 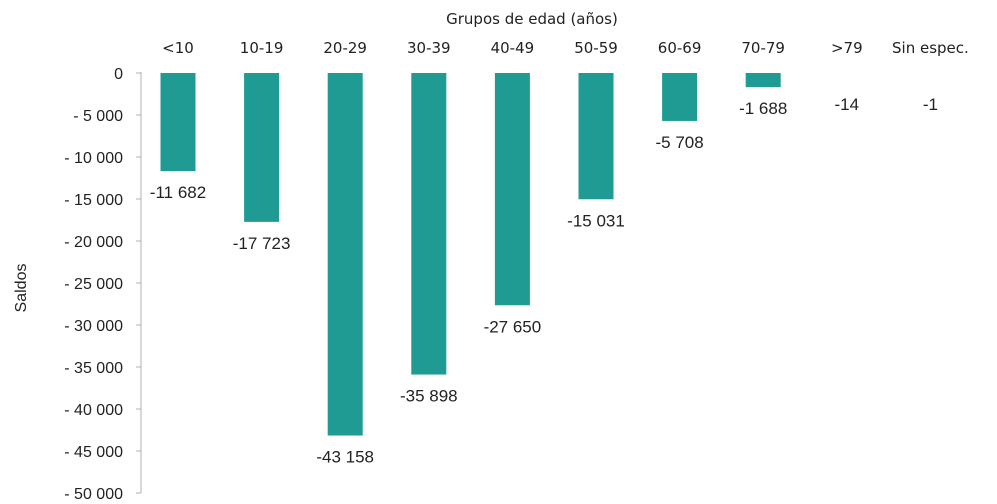 I want to click on category-label: Sin espec., so click(x=930, y=48).